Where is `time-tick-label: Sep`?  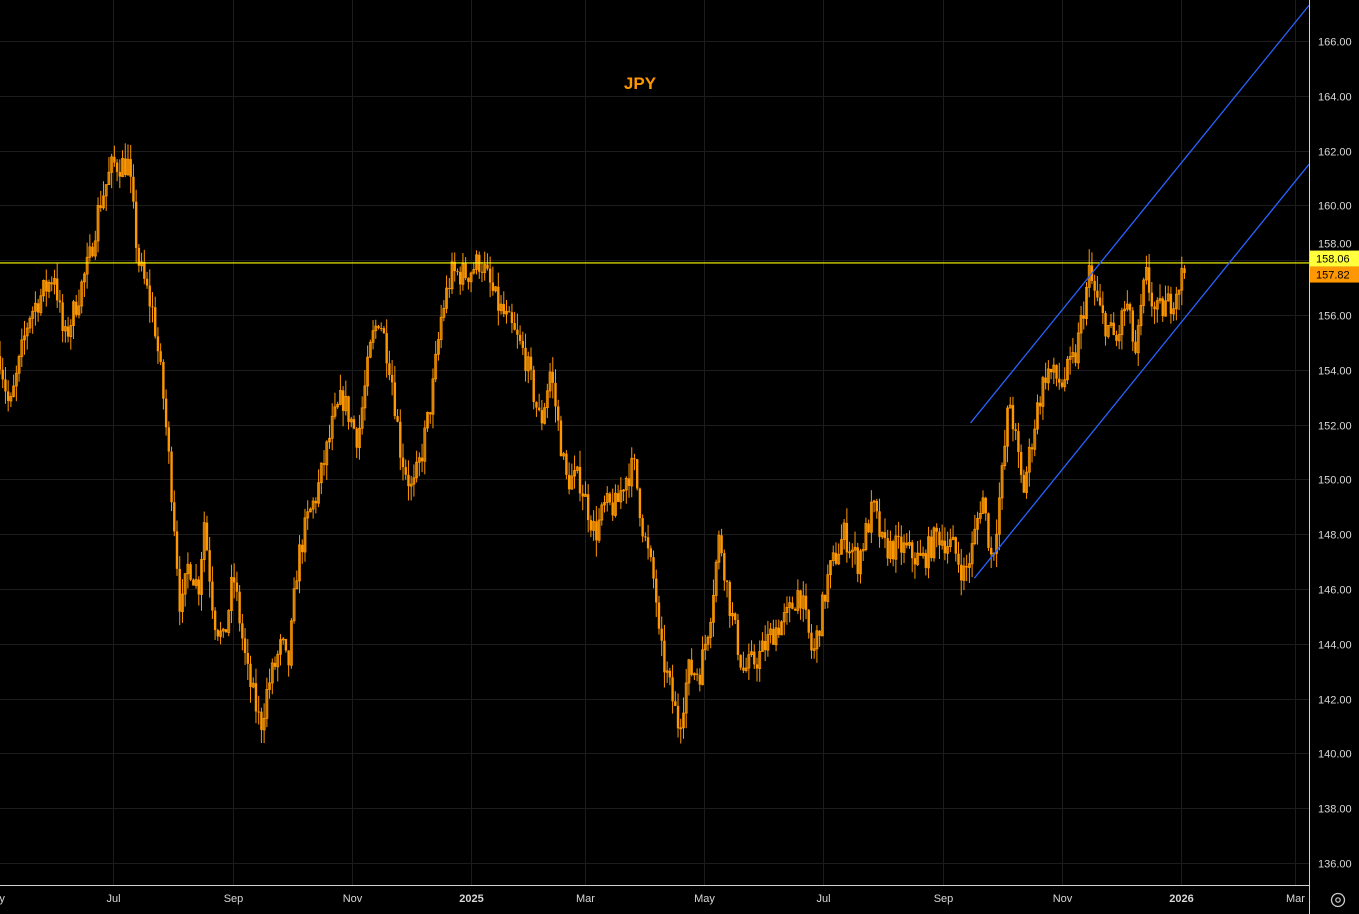 time-tick-label: Sep is located at coordinates (944, 899).